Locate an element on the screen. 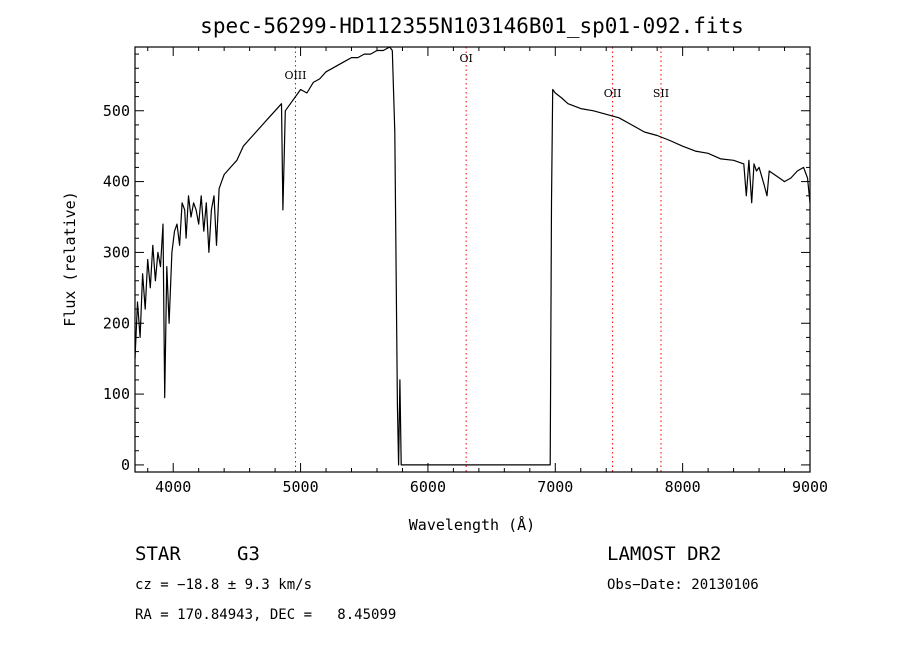  x-tick-label: 4000 is located at coordinates (173, 487).